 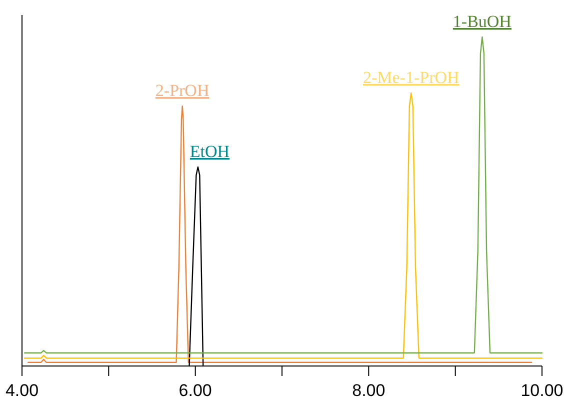 What do you see at coordinates (369, 390) in the screenshot?
I see `x-tick-label: 8.00` at bounding box center [369, 390].